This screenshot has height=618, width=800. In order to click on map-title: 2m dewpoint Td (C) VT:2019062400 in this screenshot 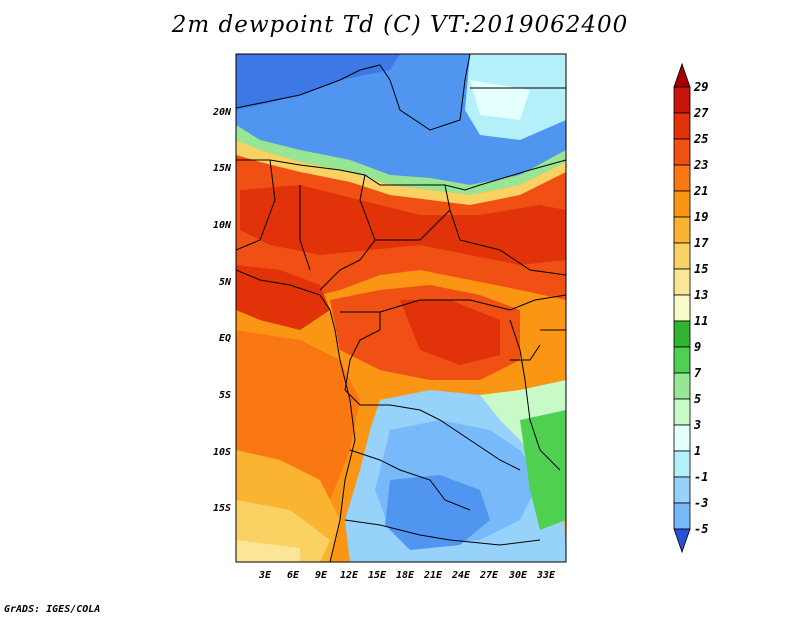, I will do `click(400, 25)`.